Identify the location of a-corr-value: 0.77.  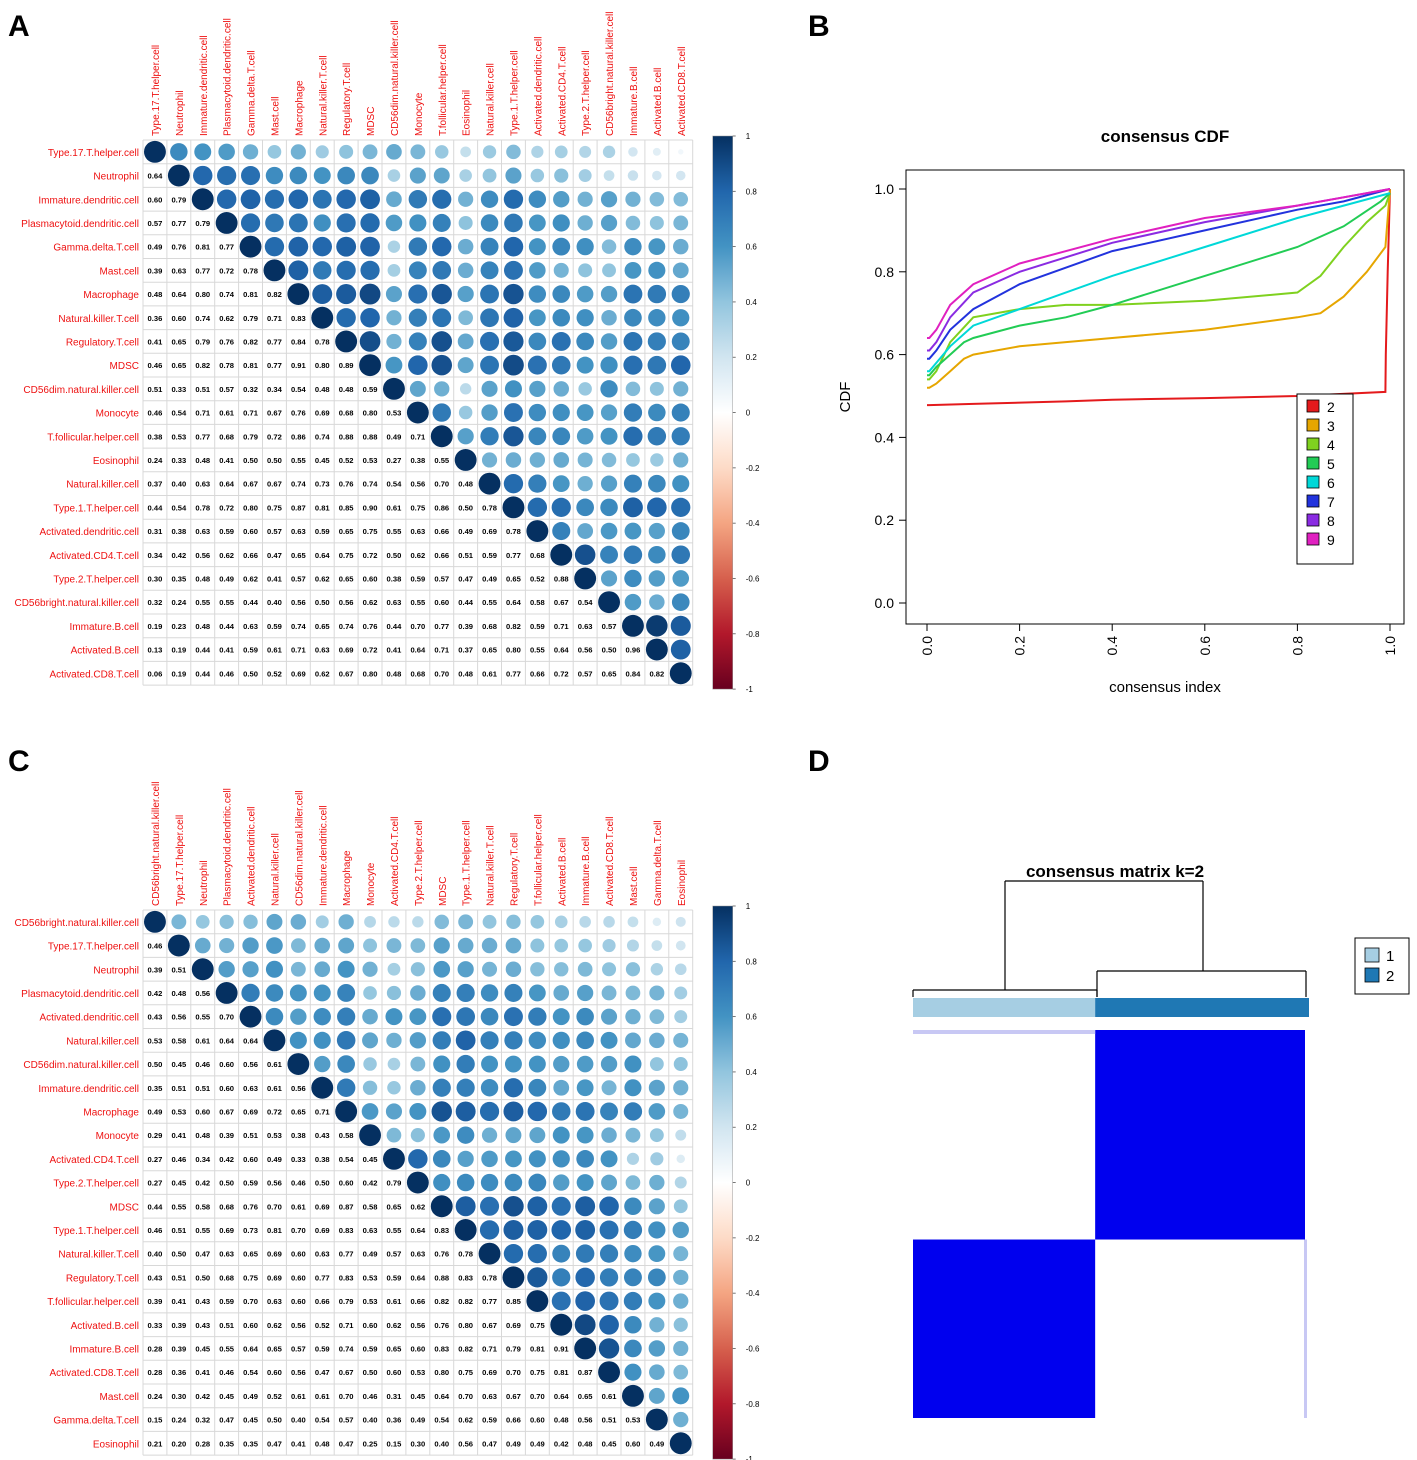
(513, 673).